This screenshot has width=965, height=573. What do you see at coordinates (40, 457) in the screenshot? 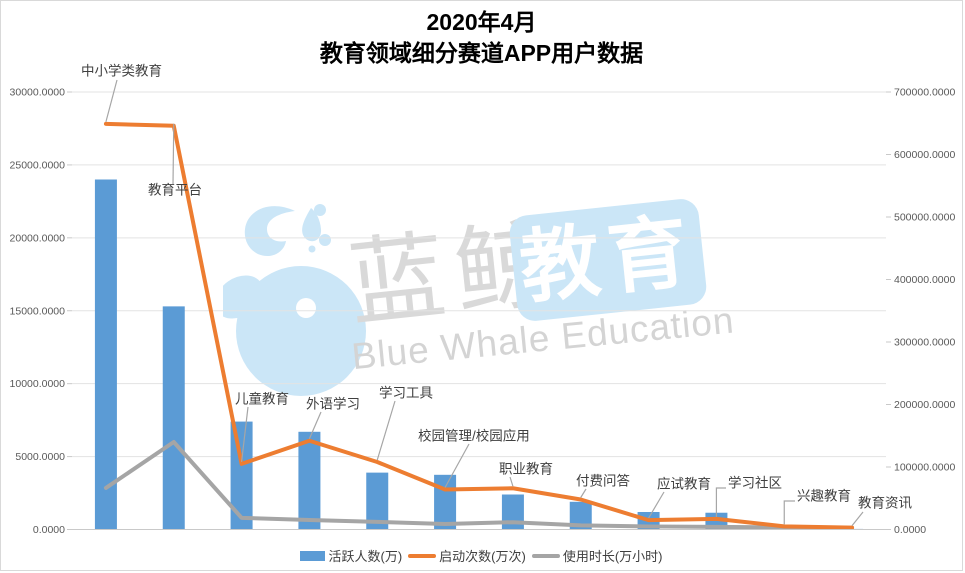
I see `left-axis-tick-label: 5000.0000` at bounding box center [40, 457].